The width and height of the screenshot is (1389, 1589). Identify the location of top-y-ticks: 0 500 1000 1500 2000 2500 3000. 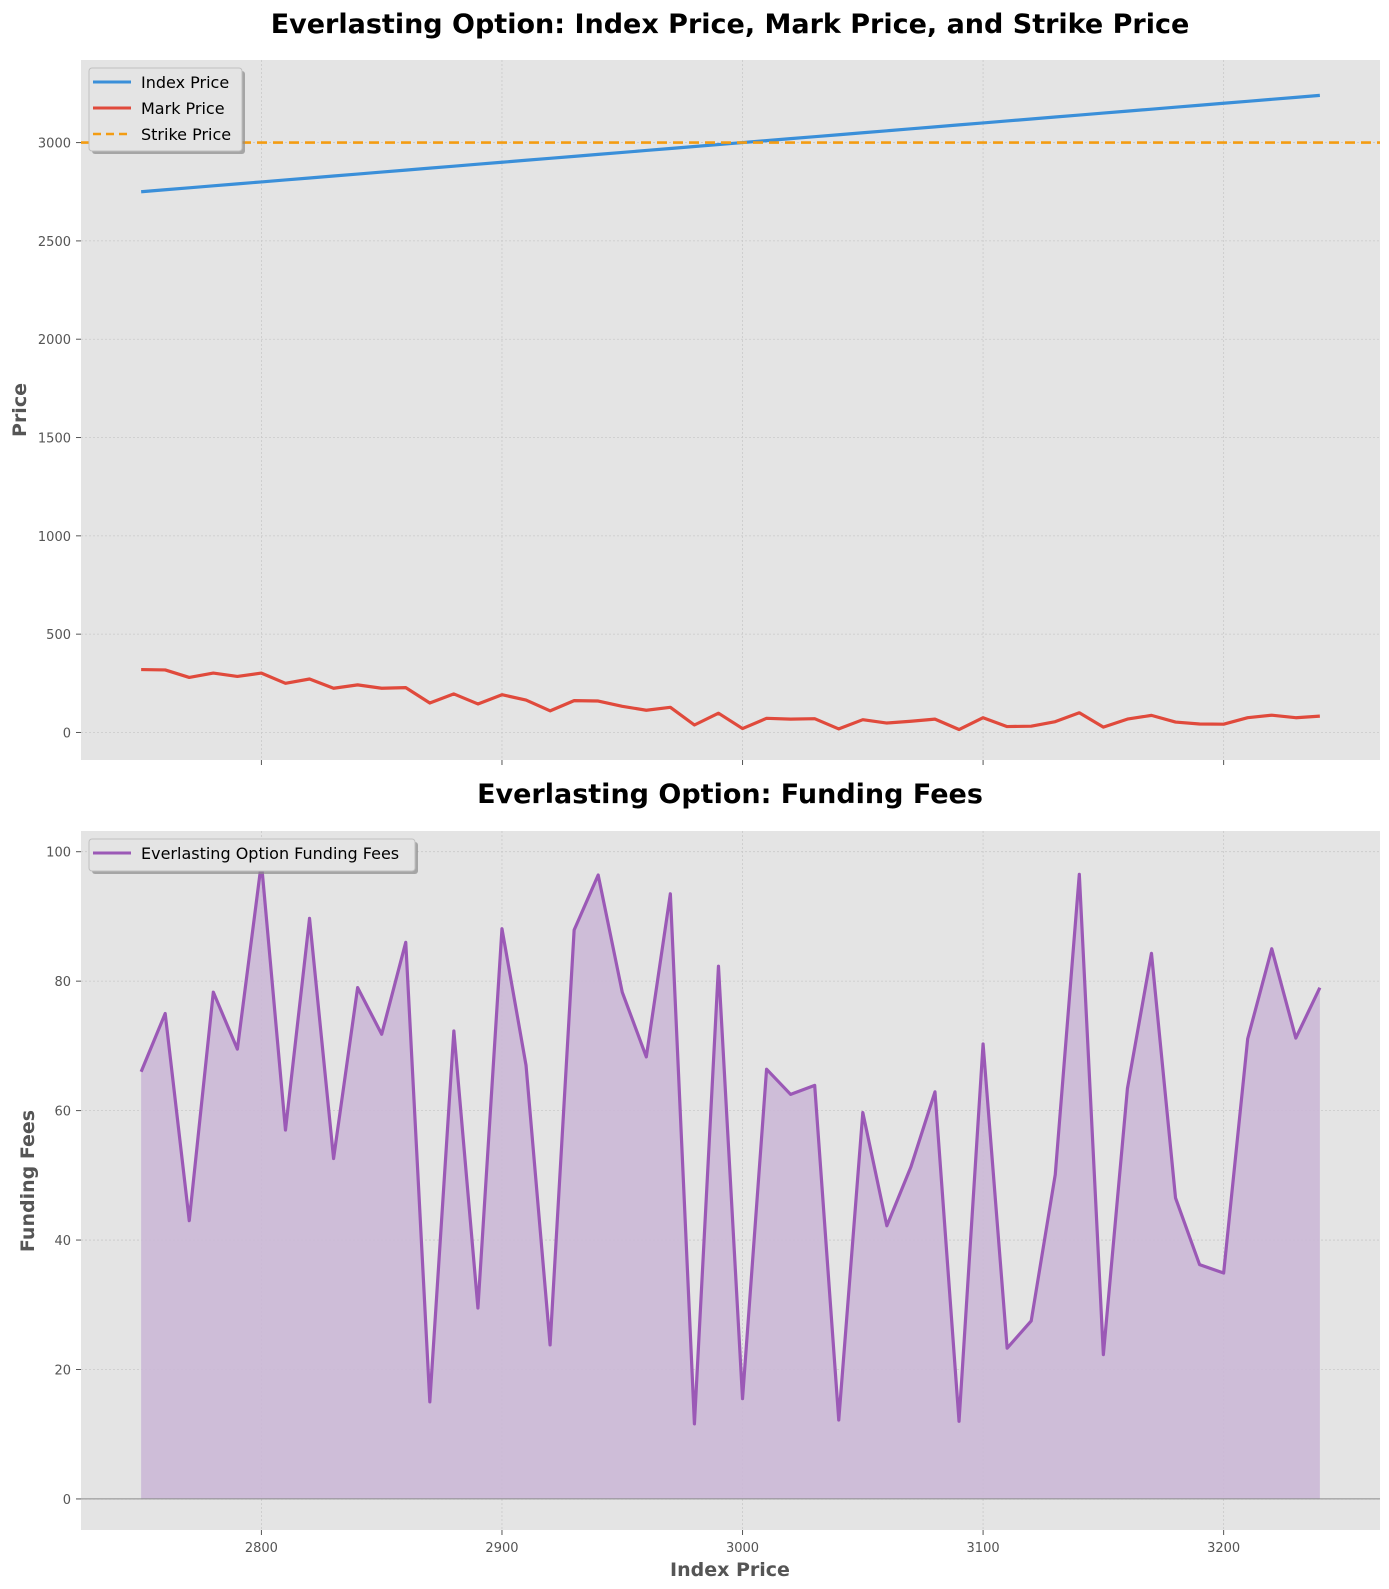
(59, 439).